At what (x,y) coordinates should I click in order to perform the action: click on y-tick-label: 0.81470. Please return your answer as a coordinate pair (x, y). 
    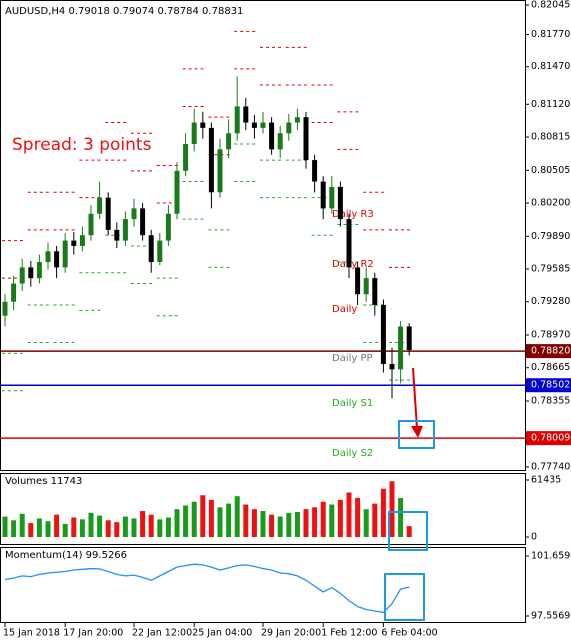
    Looking at the image, I should click on (550, 66).